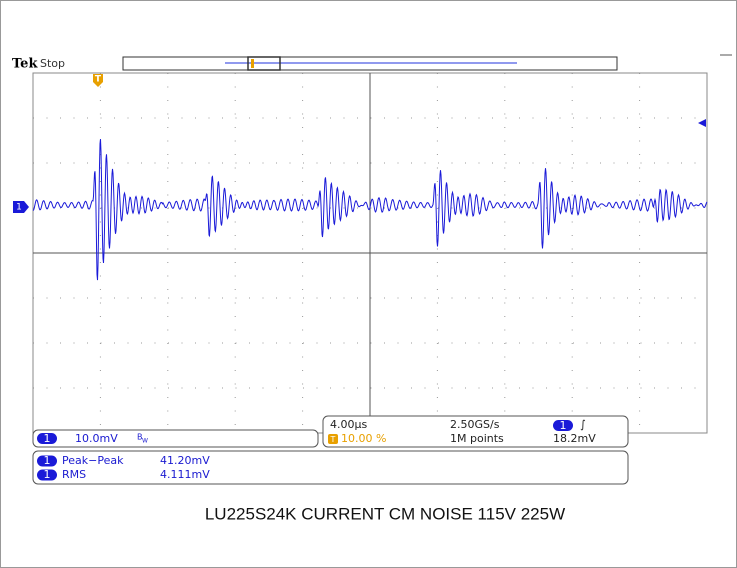 The height and width of the screenshot is (568, 737). Describe the element at coordinates (185, 474) in the screenshot. I see `measure-value: 4.111mV` at that location.